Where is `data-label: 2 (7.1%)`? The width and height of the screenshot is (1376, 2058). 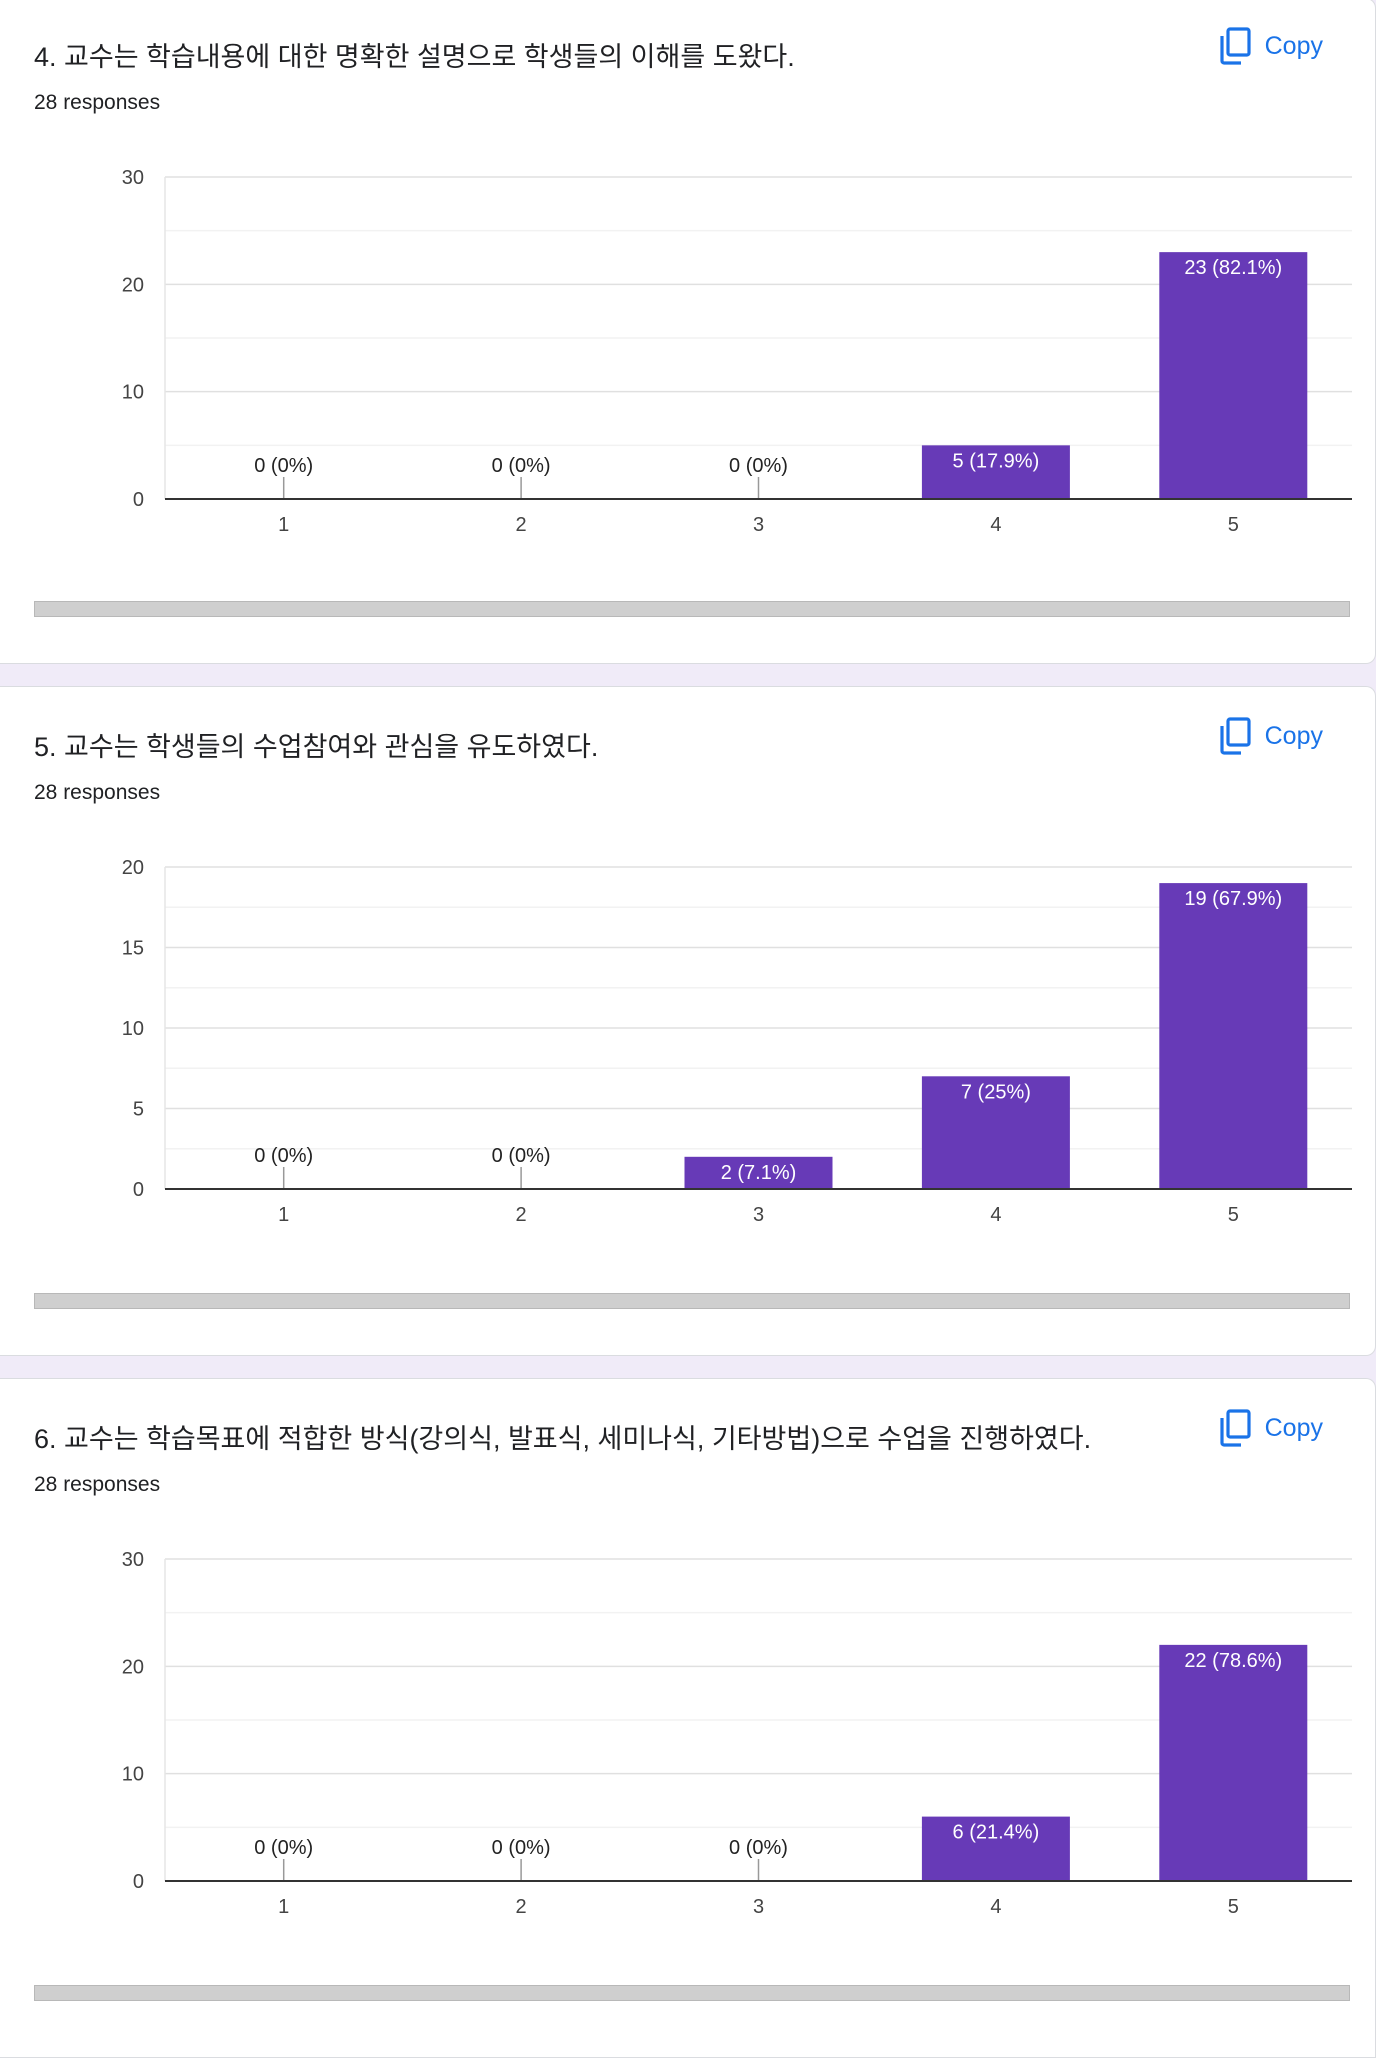
data-label: 2 (7.1%) is located at coordinates (759, 1173).